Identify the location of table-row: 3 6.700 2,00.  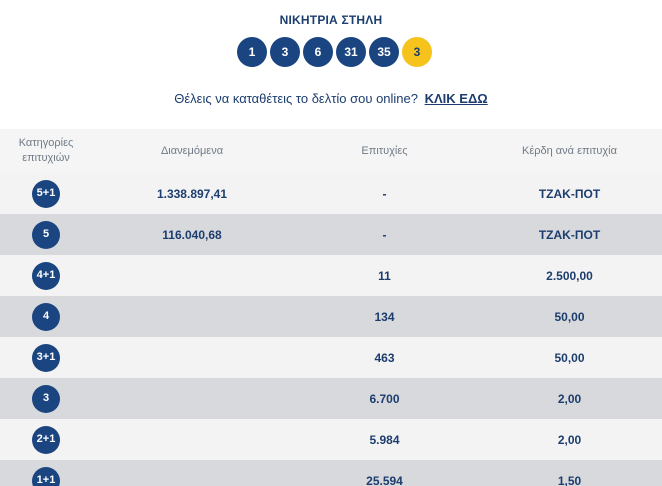
(331, 398).